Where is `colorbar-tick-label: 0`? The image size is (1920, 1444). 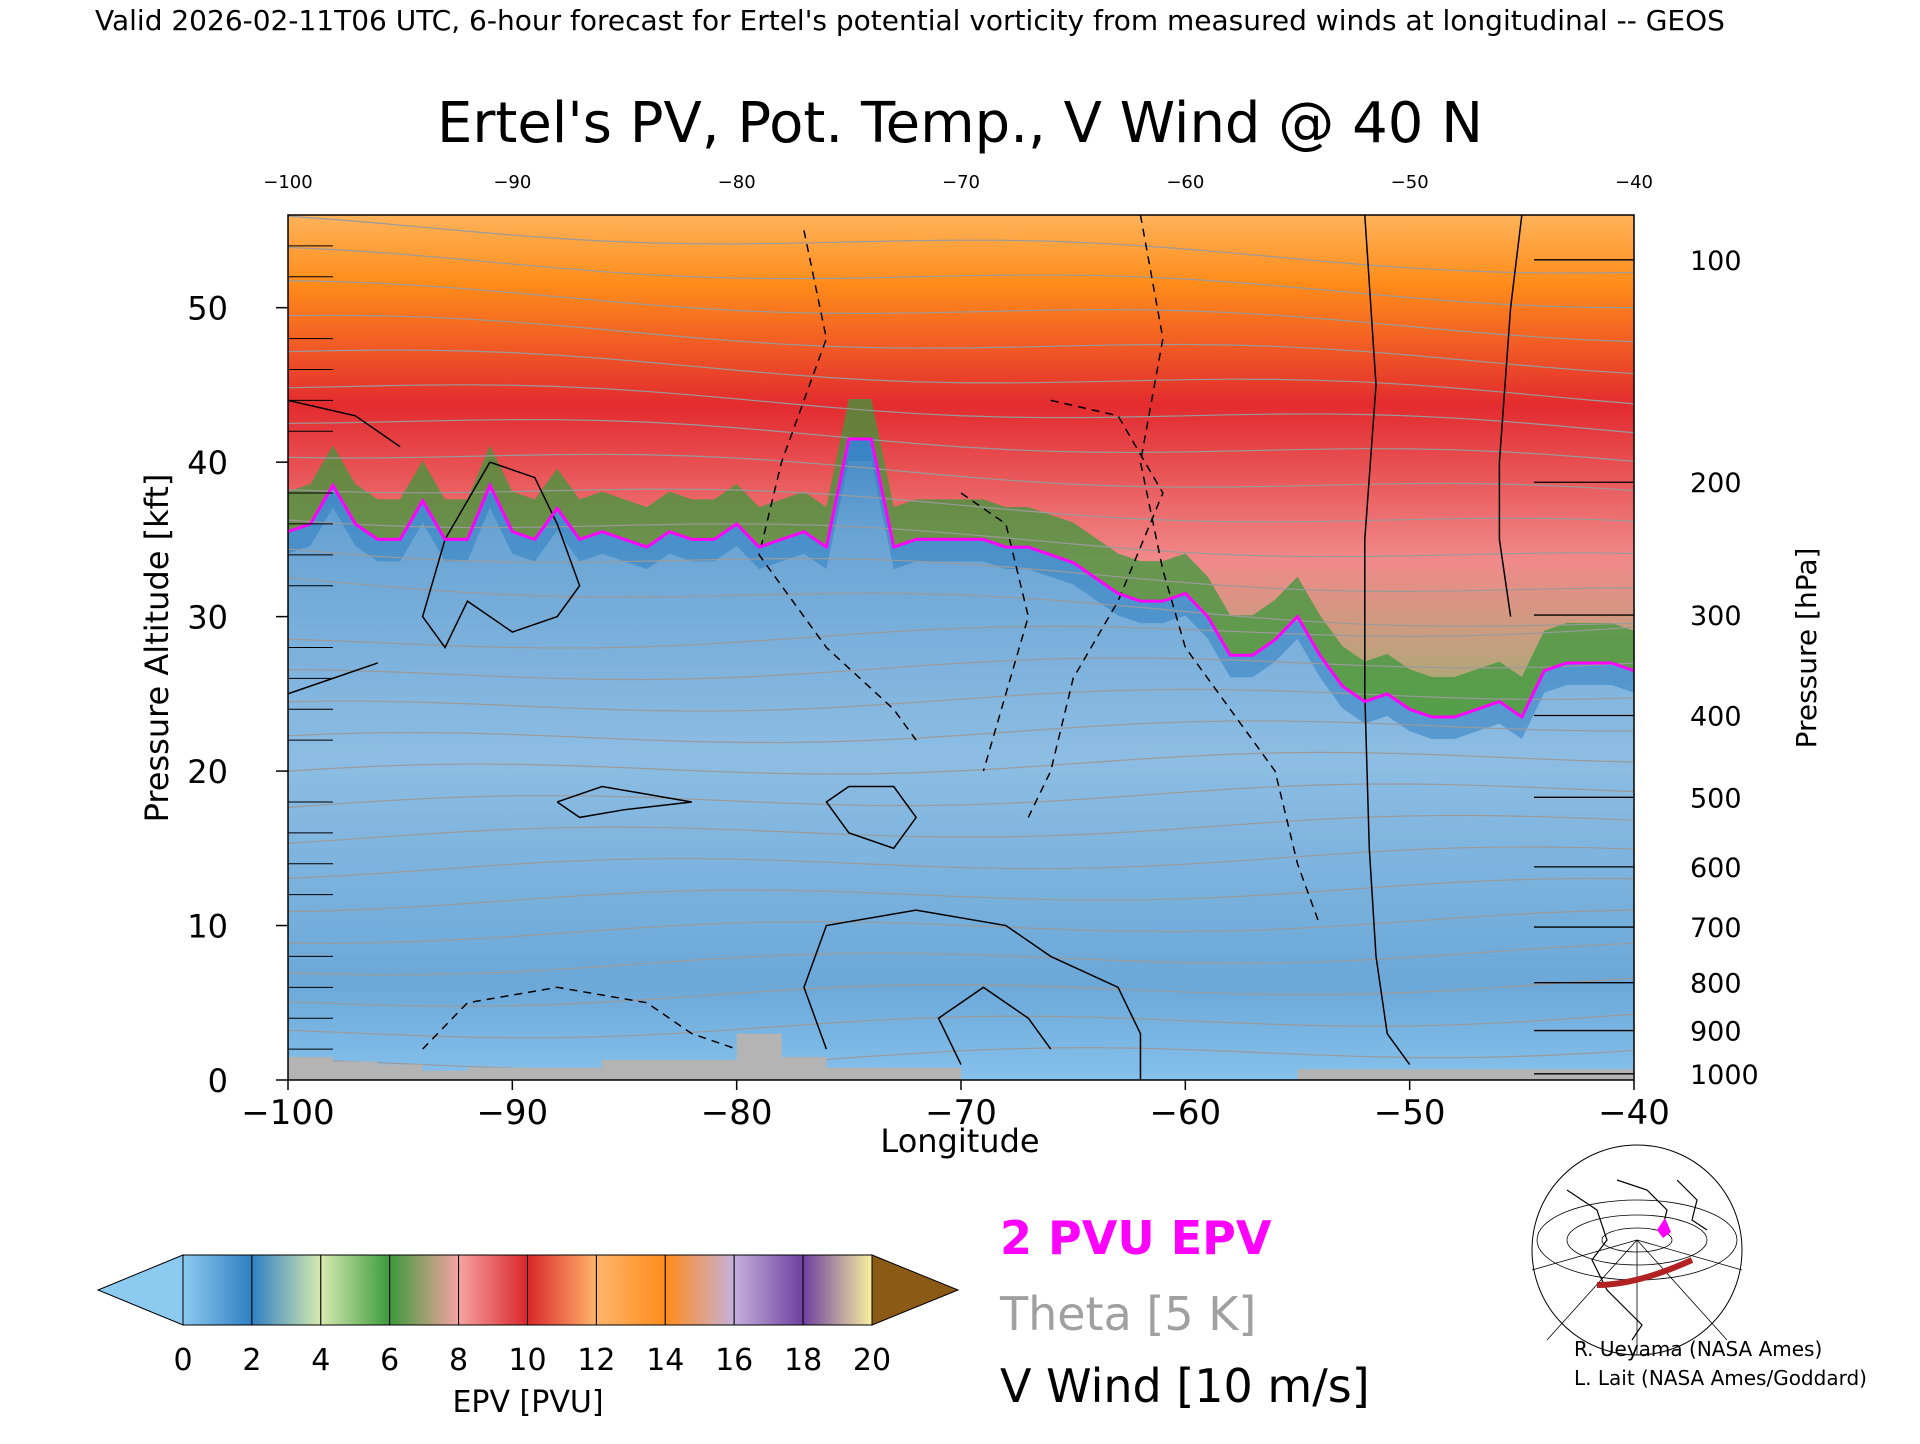
colorbar-tick-label: 0 is located at coordinates (182, 1360).